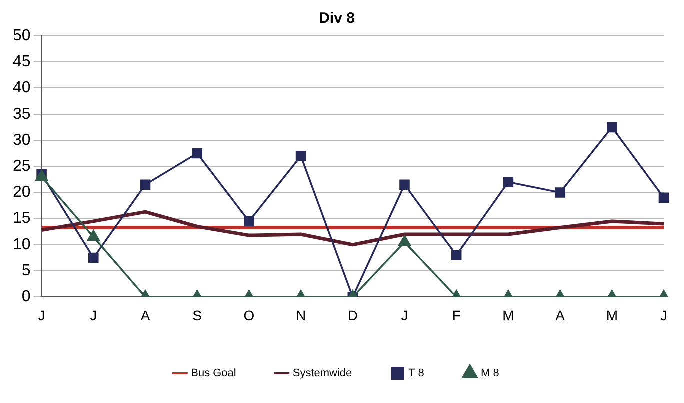  Describe the element at coordinates (337, 19) in the screenshot. I see `chart-title: Div 8` at that location.